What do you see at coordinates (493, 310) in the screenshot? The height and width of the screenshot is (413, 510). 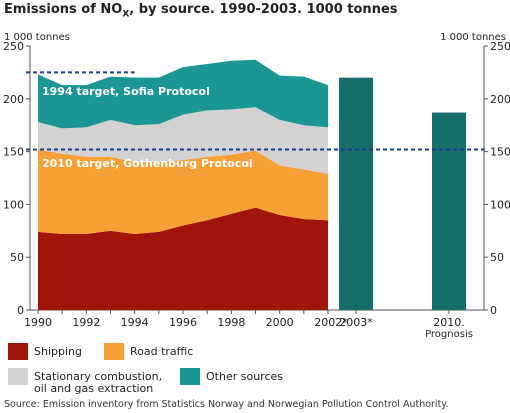 I see `y-tick-label-right: 0` at bounding box center [493, 310].